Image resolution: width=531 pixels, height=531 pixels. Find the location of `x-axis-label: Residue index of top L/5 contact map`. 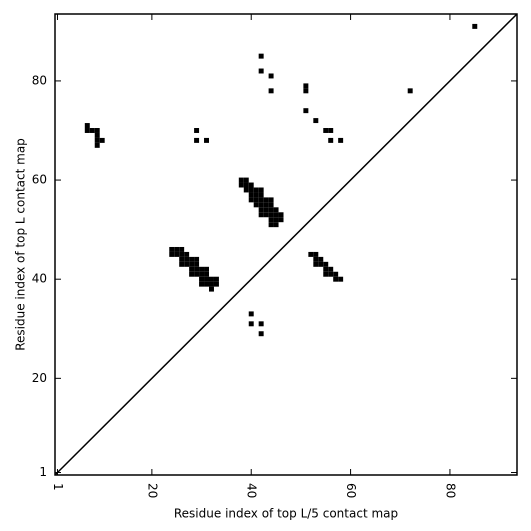

x-axis-label: Residue index of top L/5 contact map is located at coordinates (286, 514).